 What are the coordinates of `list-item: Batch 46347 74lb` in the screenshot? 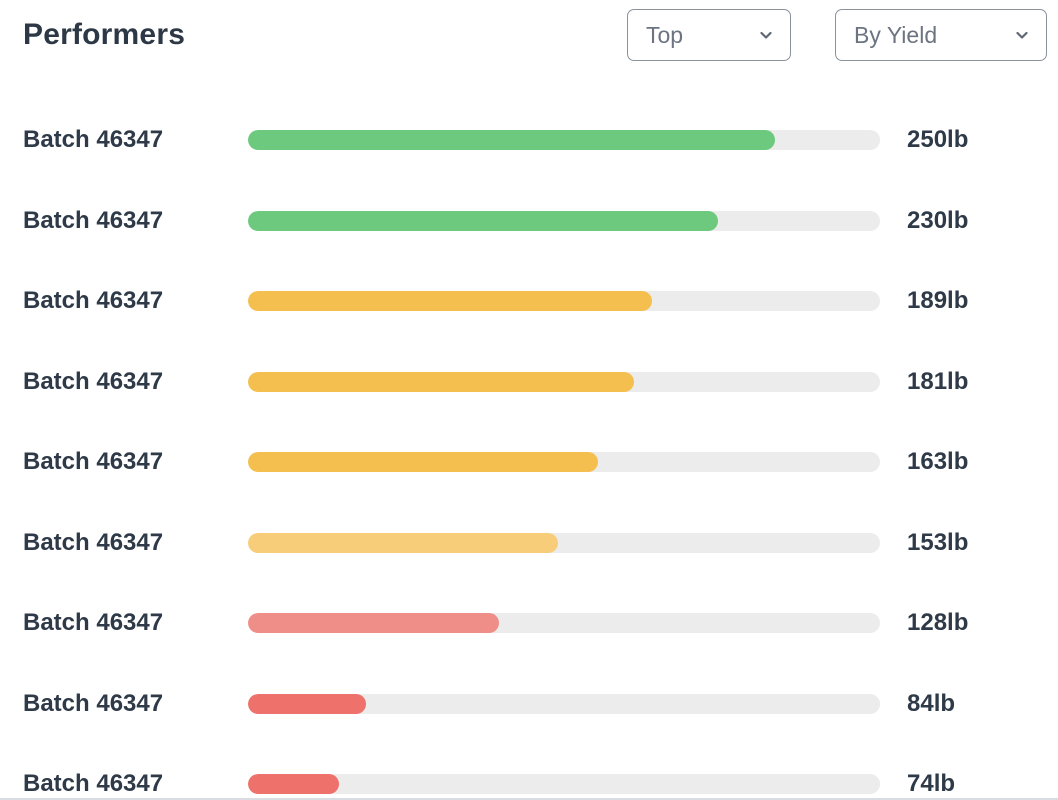 It's located at (529, 772).